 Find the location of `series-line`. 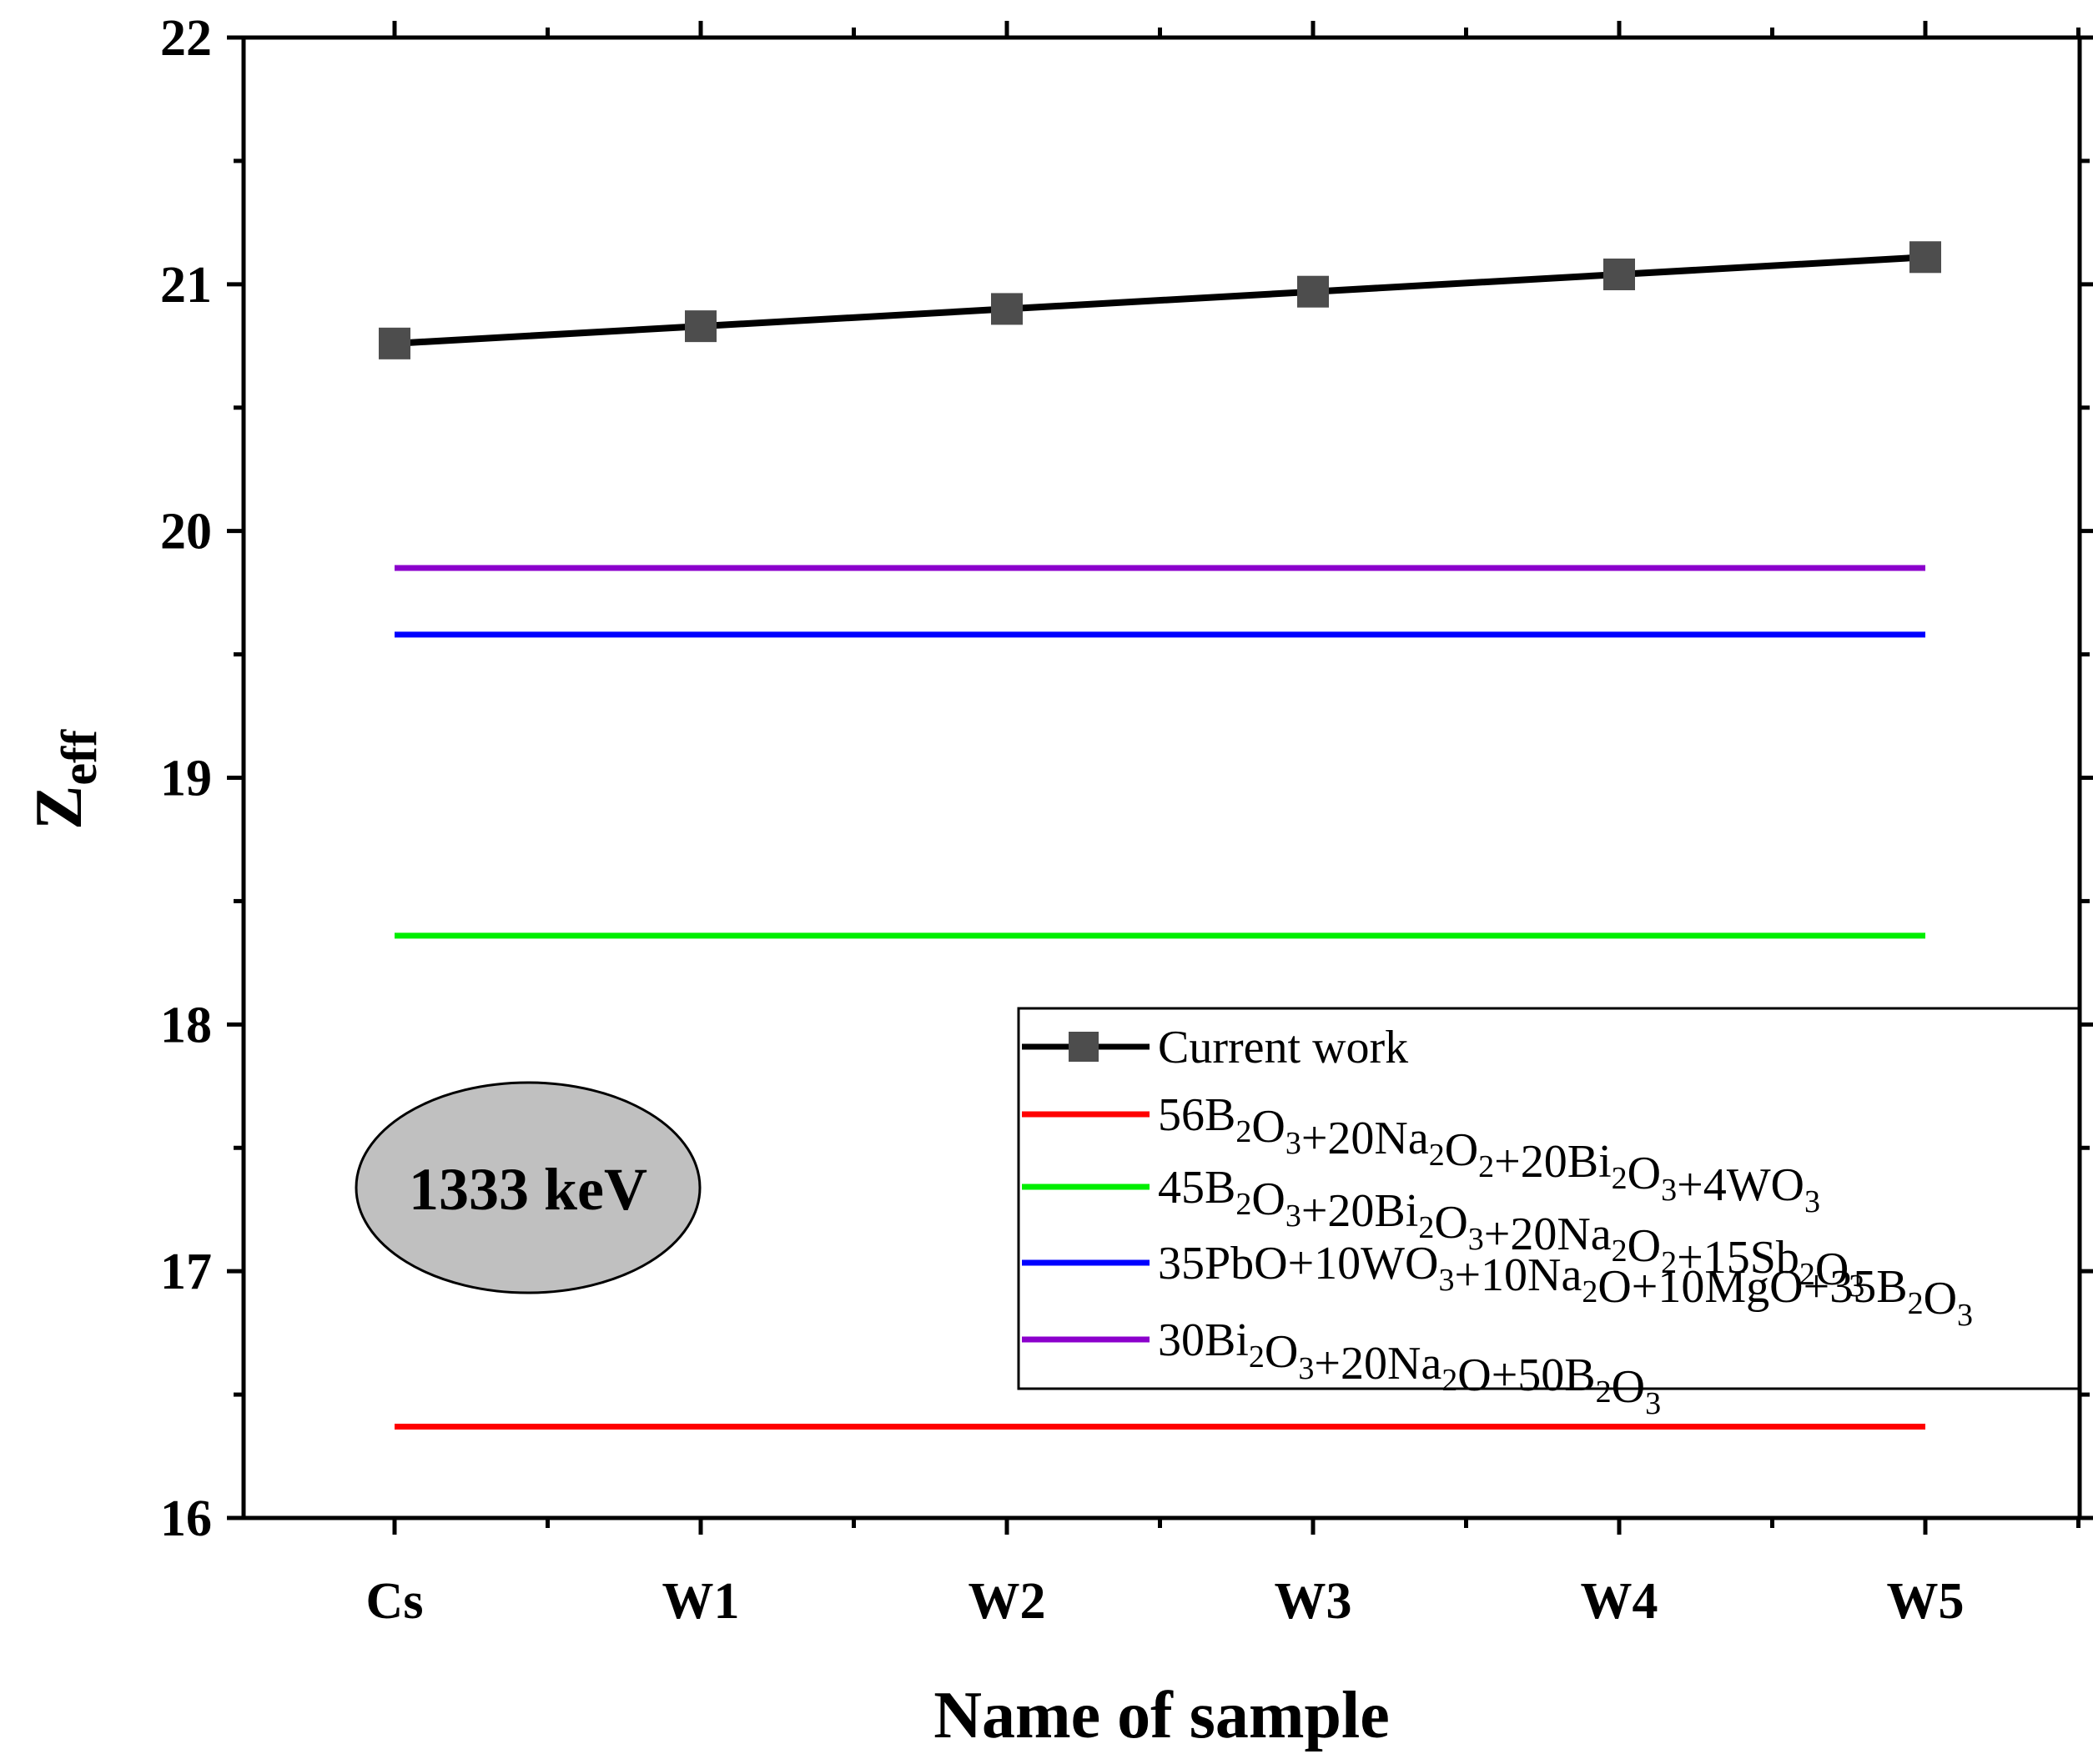

series-line is located at coordinates (1160, 300).